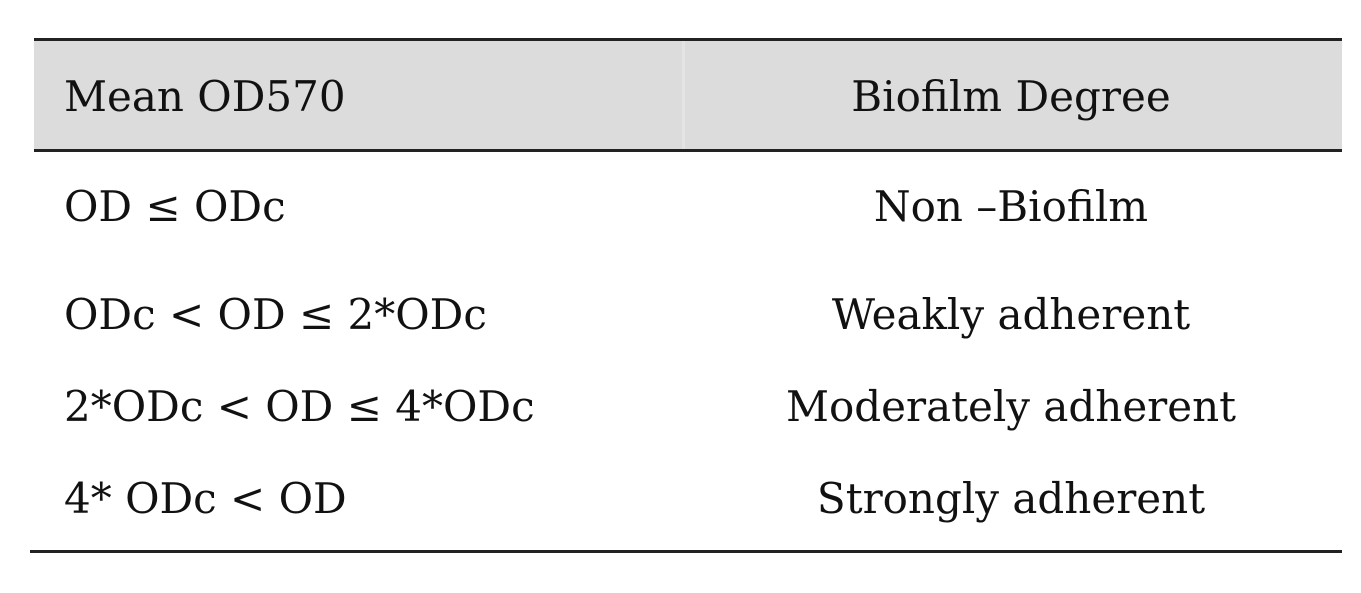 The height and width of the screenshot is (593, 1361). I want to click on table-row-degree: Non –Biofilm, so click(1011, 206).